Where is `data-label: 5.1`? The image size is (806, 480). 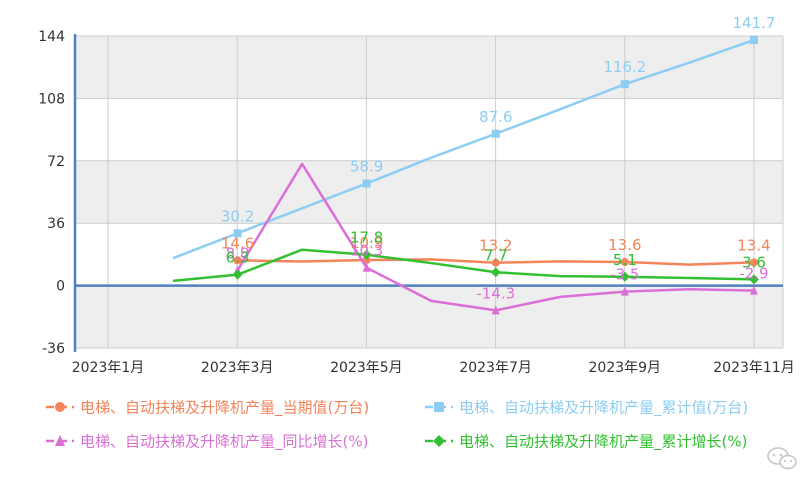 data-label: 5.1 is located at coordinates (625, 260).